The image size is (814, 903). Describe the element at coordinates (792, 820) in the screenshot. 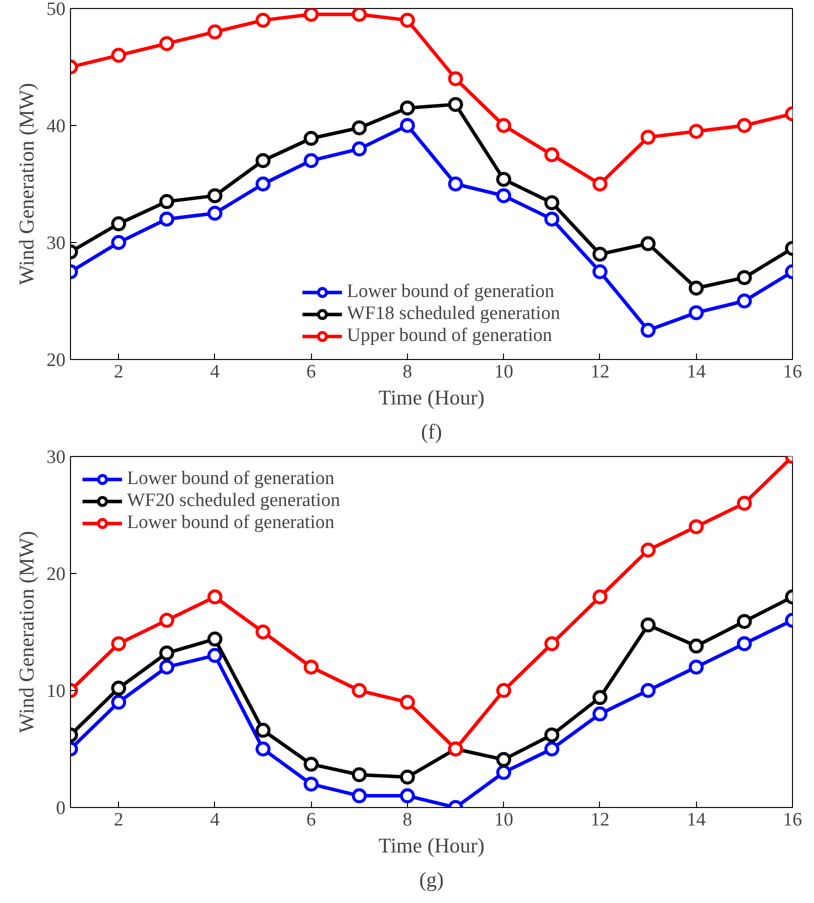

I see `x-tick-label: 16` at that location.